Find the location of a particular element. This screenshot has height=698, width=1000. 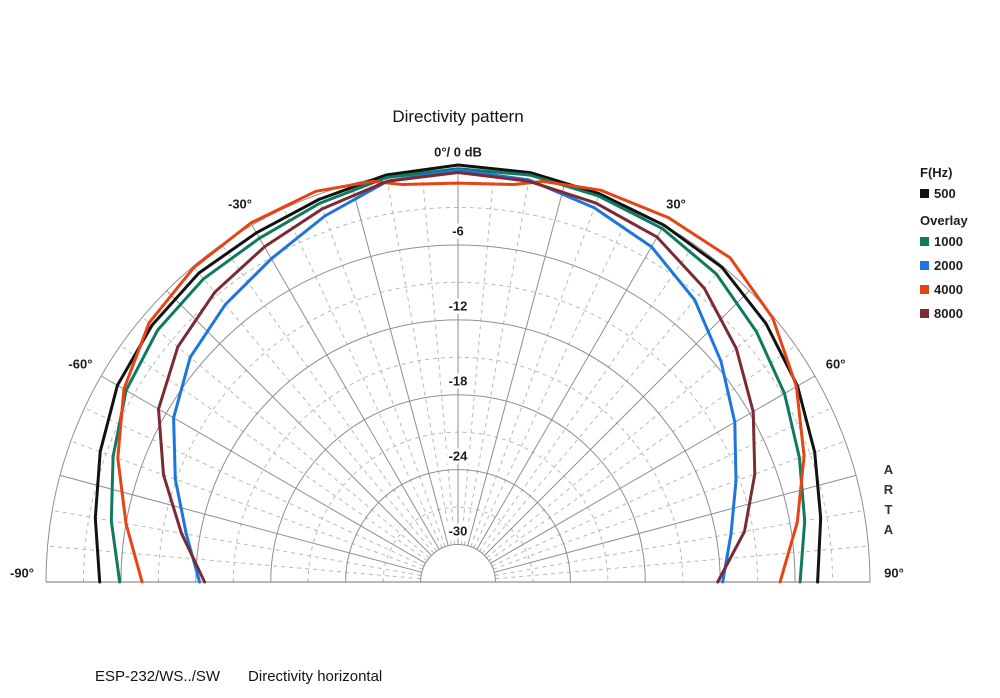

legend-item-8000: 8000 is located at coordinates (944, 313).